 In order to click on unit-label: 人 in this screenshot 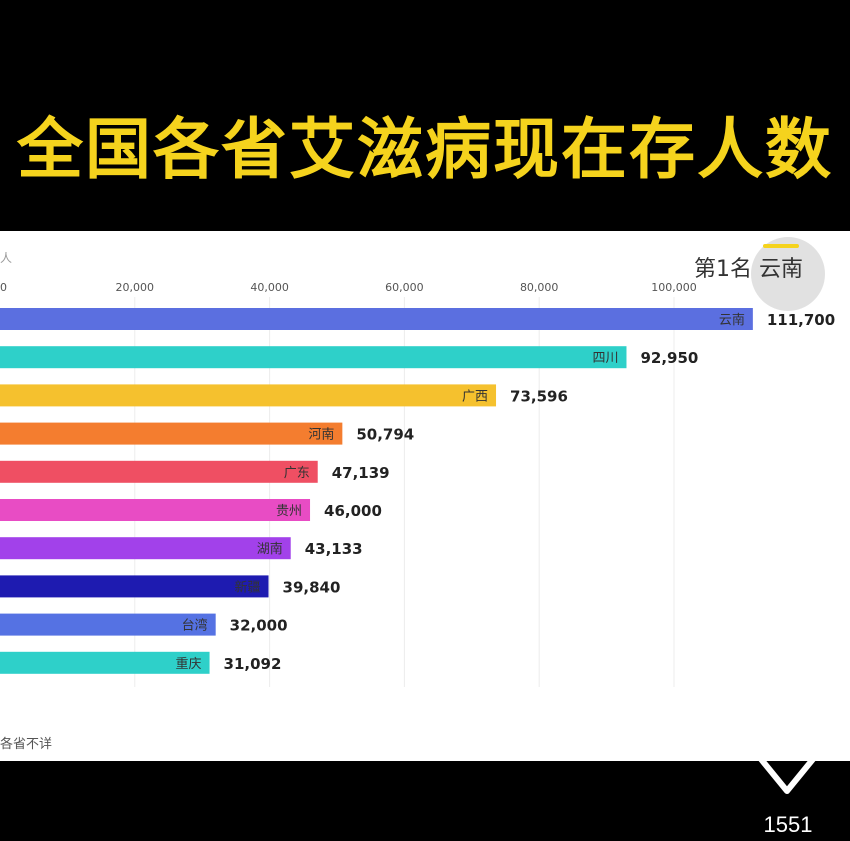, I will do `click(6, 258)`.